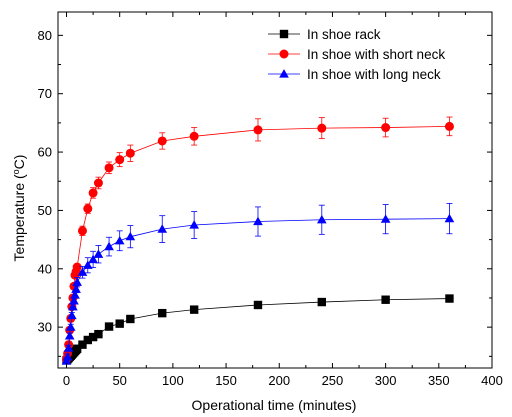 This screenshot has height=417, width=512. I want to click on x-tick-label: 400, so click(492, 380).